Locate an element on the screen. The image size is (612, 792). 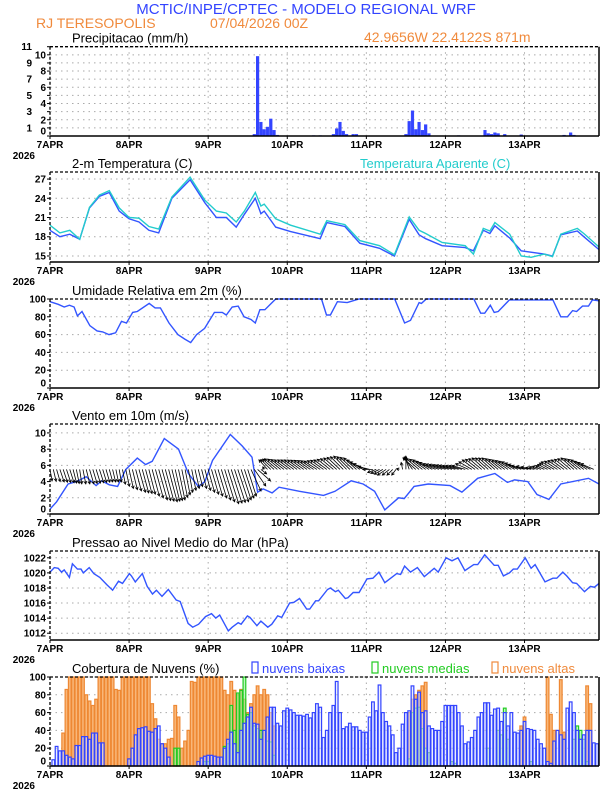
y-tick-label: 1018 is located at coordinates (35, 588).